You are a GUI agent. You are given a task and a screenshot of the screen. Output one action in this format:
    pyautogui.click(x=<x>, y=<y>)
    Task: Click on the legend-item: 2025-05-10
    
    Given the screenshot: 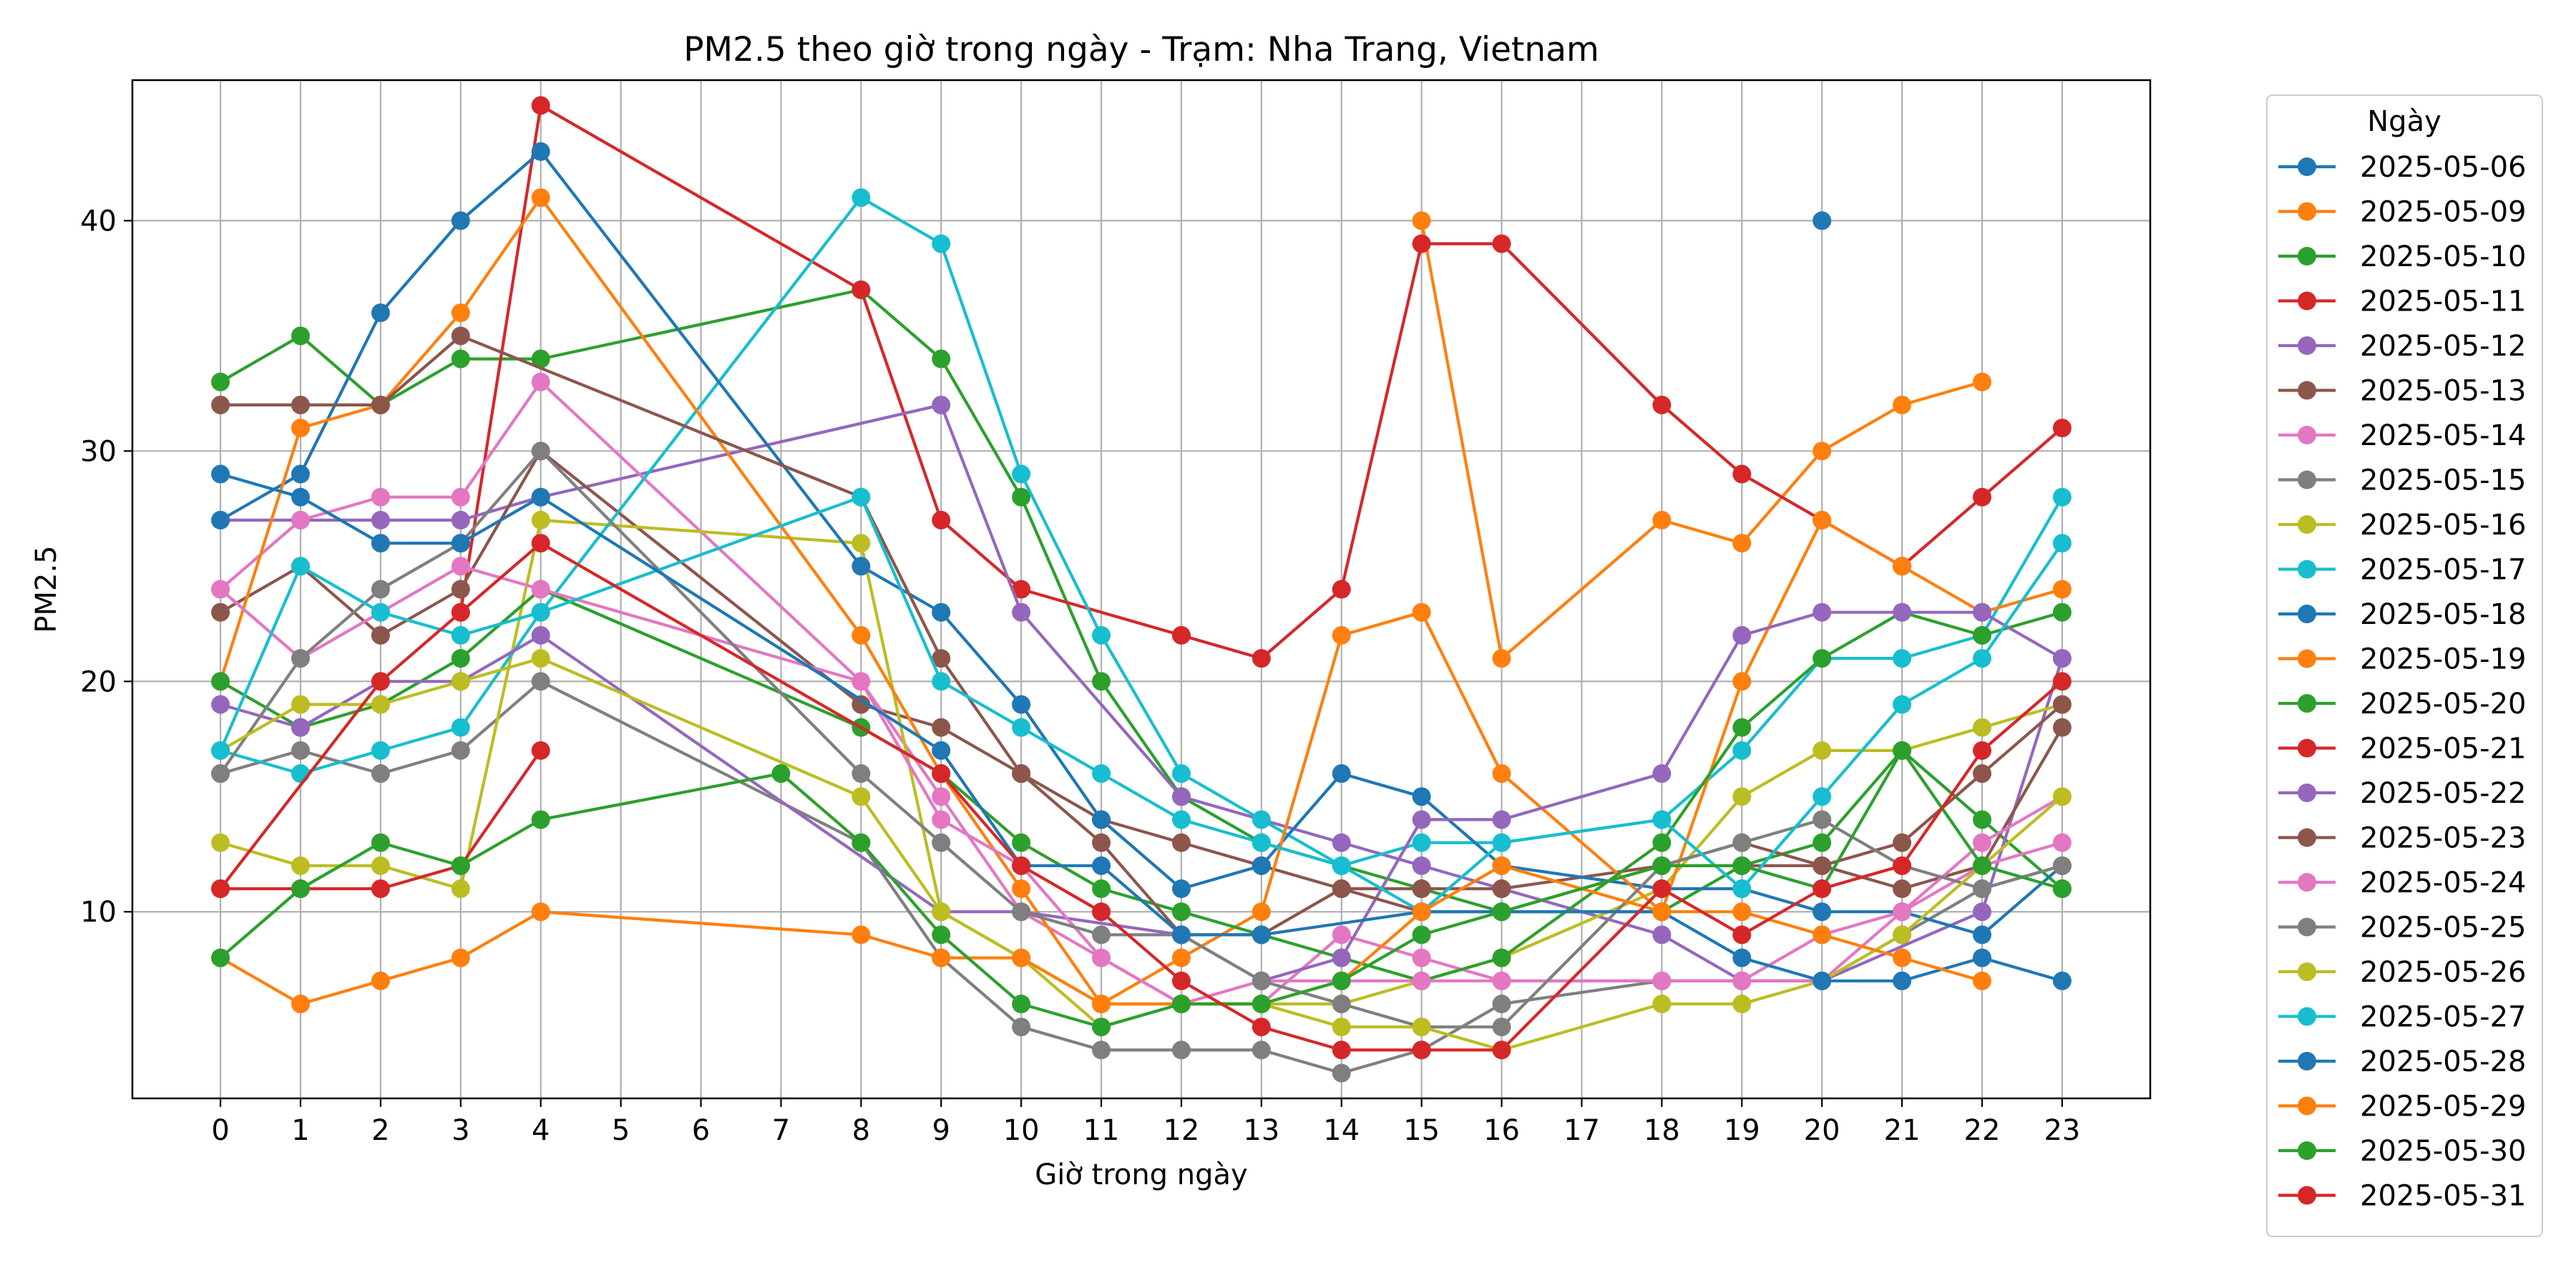 What is the action you would take?
    pyautogui.click(x=2402, y=256)
    